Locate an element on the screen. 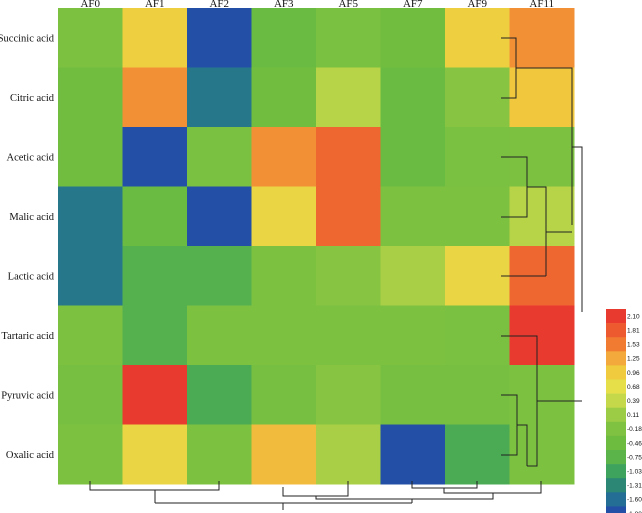 This screenshot has width=642, height=513. heatmap-cell-lactic-acid-af7 is located at coordinates (413, 276).